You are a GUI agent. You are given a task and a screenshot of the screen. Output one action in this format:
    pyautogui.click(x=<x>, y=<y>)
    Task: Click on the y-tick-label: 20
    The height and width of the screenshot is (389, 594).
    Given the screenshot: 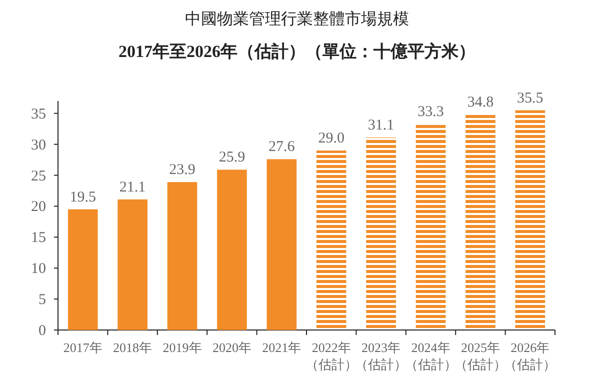 What is the action you would take?
    pyautogui.click(x=38, y=207)
    